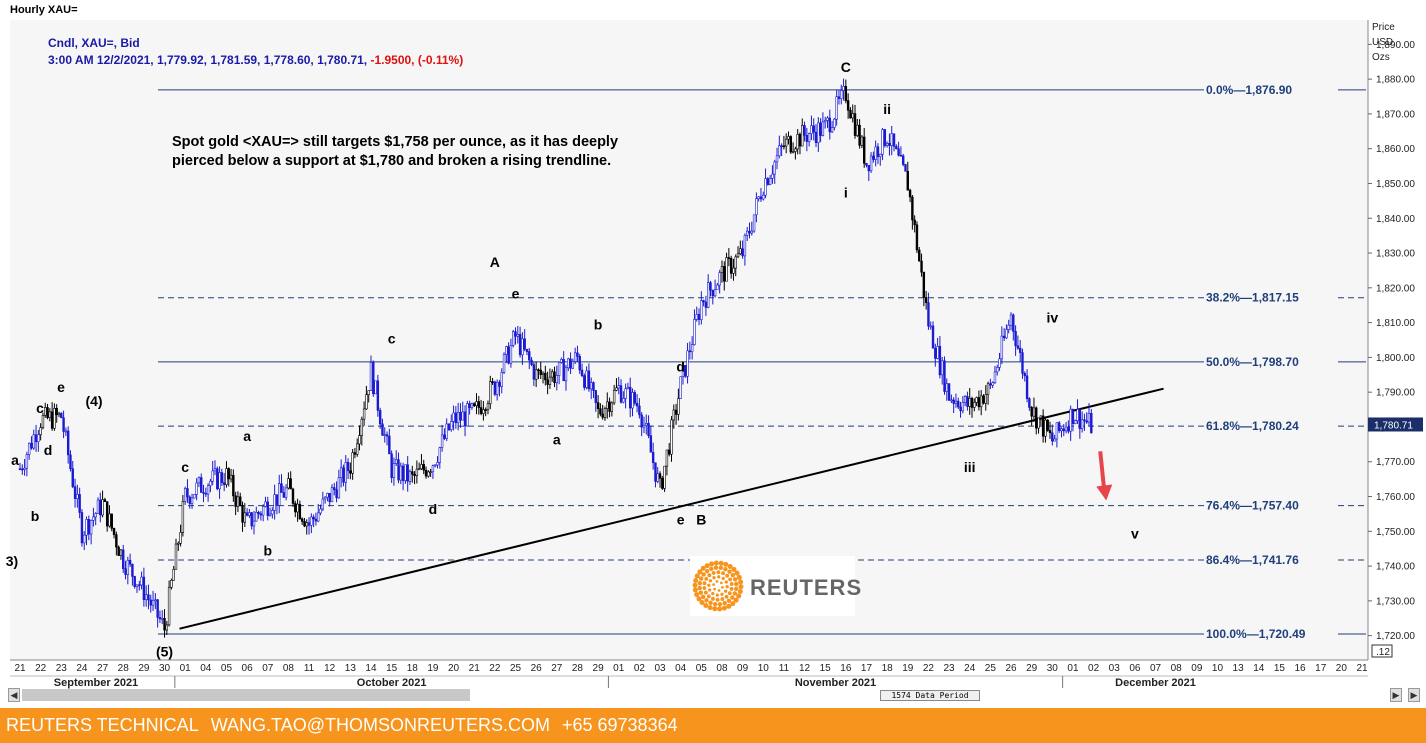 The image size is (1426, 743). I want to click on scroll-left-button: ◀, so click(14, 695).